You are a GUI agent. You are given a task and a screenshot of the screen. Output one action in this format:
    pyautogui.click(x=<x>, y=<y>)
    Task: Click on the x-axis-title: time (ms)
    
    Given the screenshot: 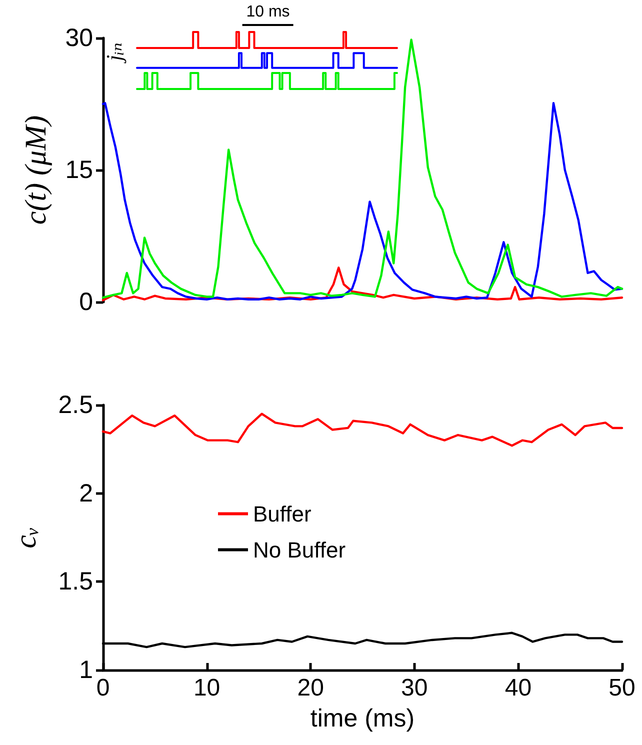 What is the action you would take?
    pyautogui.click(x=362, y=718)
    